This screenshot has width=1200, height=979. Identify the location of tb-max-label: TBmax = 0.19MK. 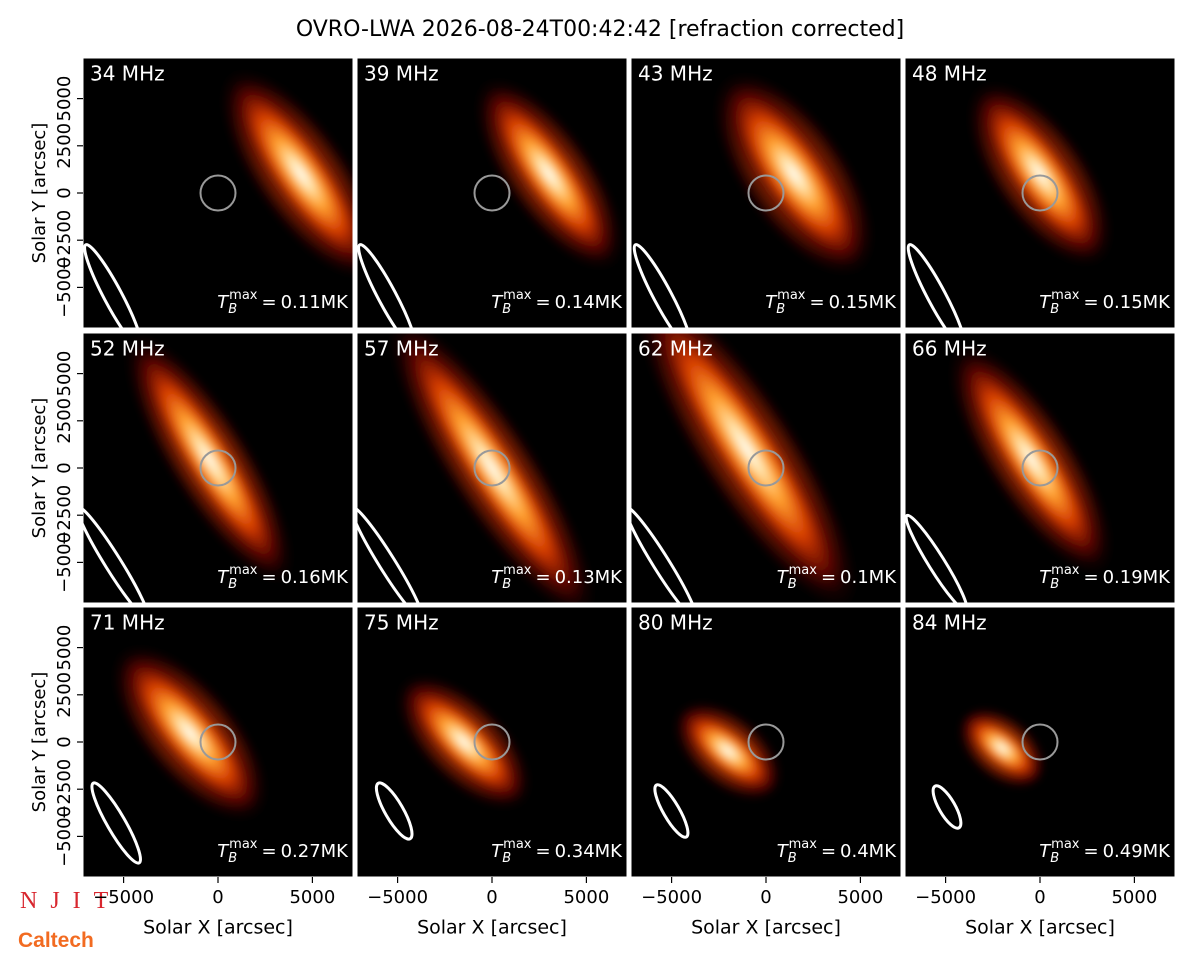
(1105, 577).